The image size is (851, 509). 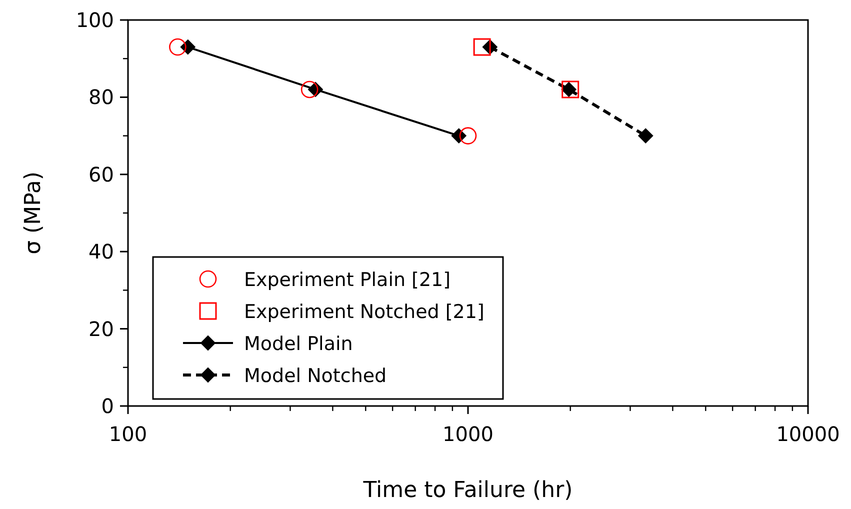 I want to click on x-axis-title: Time to Failure (hr), so click(x=467, y=490).